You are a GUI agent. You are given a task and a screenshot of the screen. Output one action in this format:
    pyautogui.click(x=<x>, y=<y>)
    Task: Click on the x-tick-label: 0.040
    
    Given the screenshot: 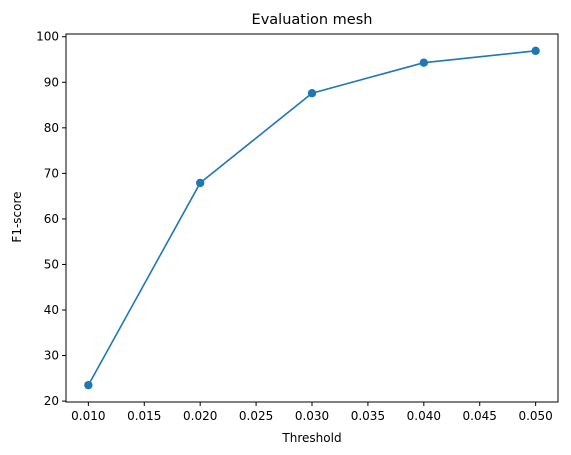 What is the action you would take?
    pyautogui.click(x=424, y=416)
    